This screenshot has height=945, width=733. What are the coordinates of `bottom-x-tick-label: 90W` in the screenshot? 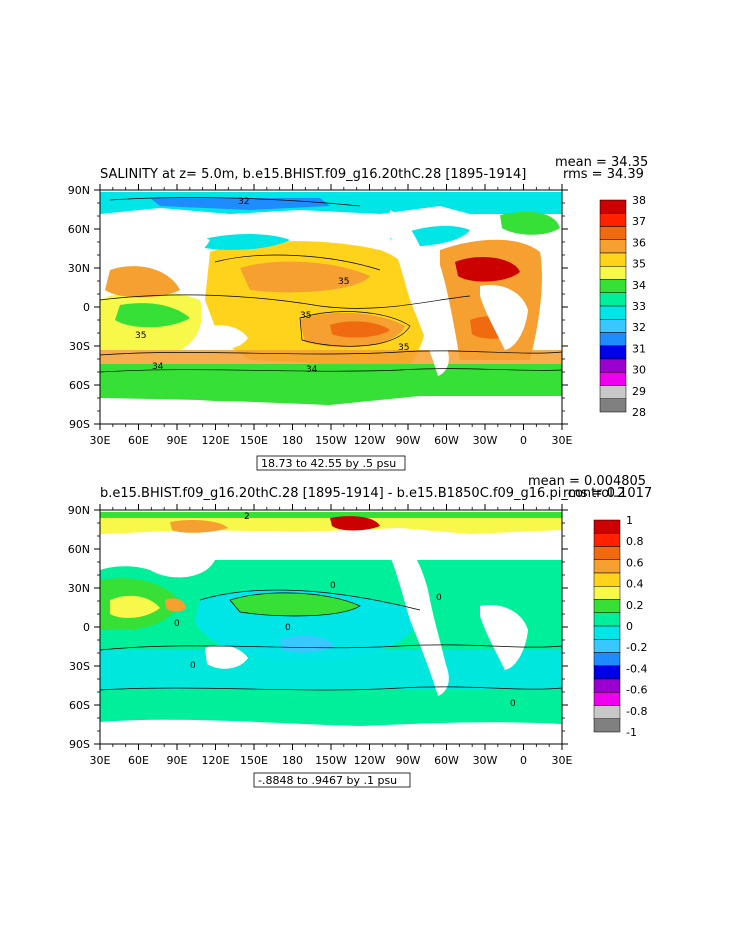 It's located at (408, 760).